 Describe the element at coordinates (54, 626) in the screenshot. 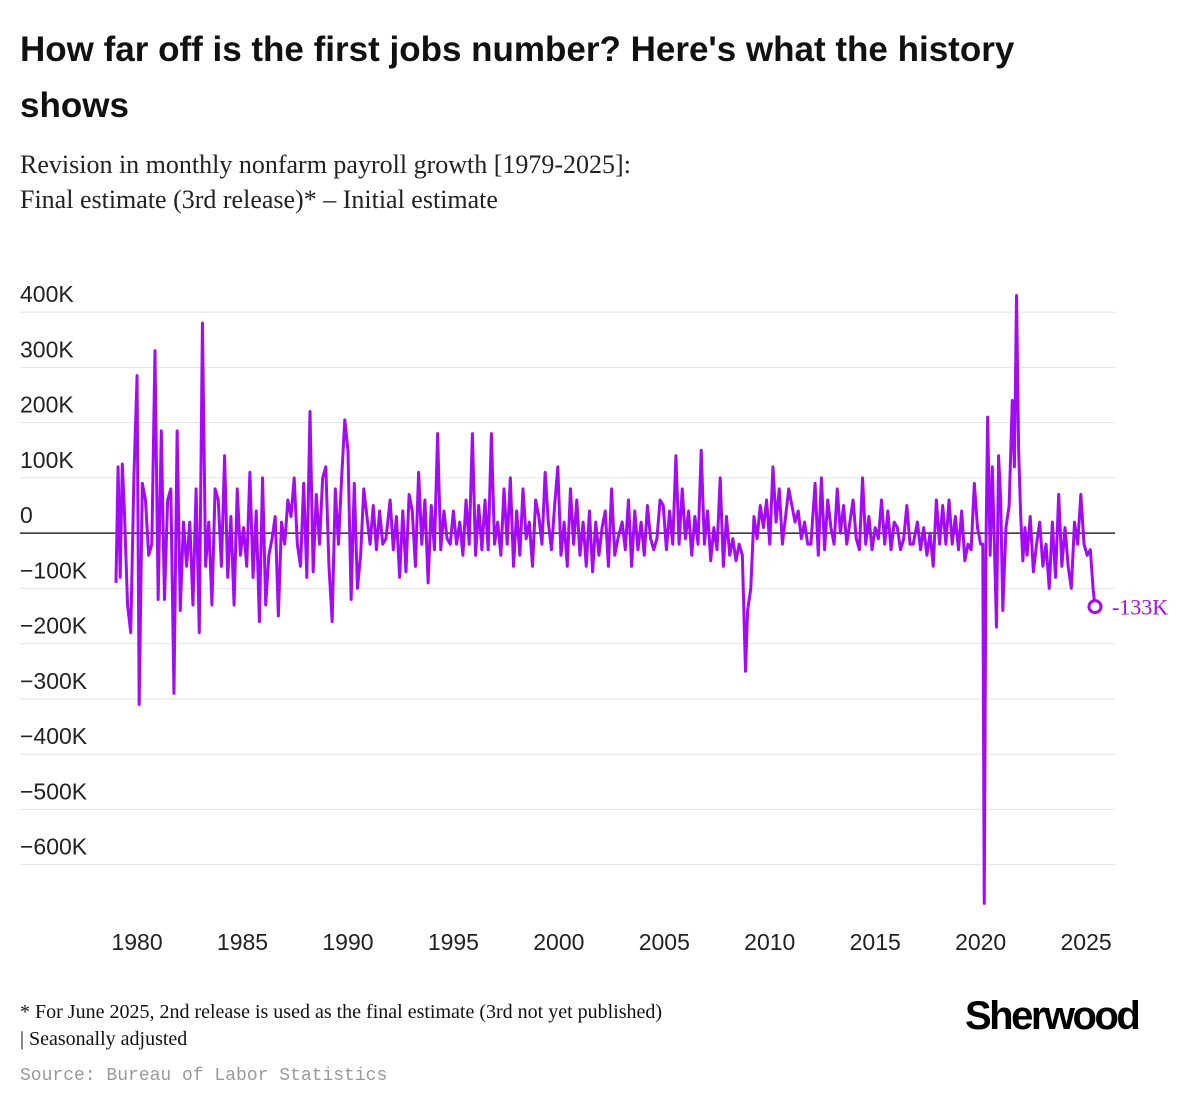

I see `y-tick-label: −200K` at that location.